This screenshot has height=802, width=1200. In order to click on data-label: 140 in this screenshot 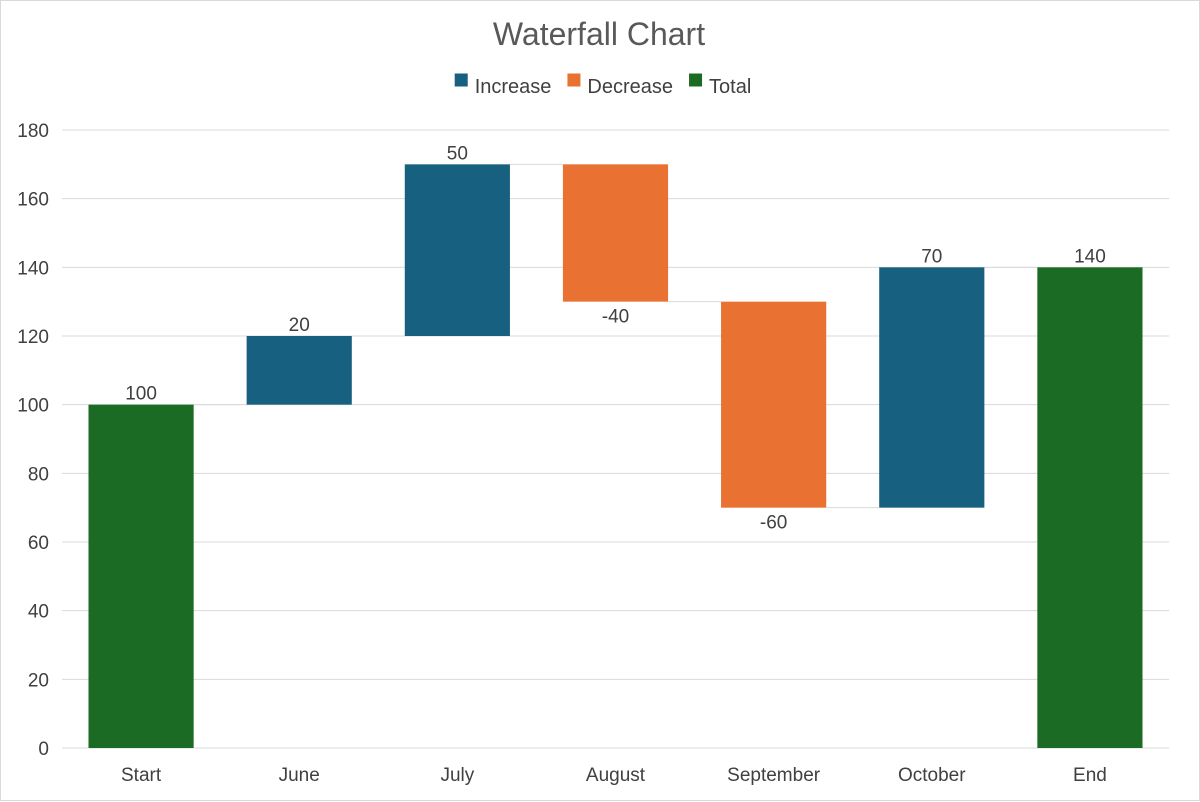, I will do `click(1090, 256)`.